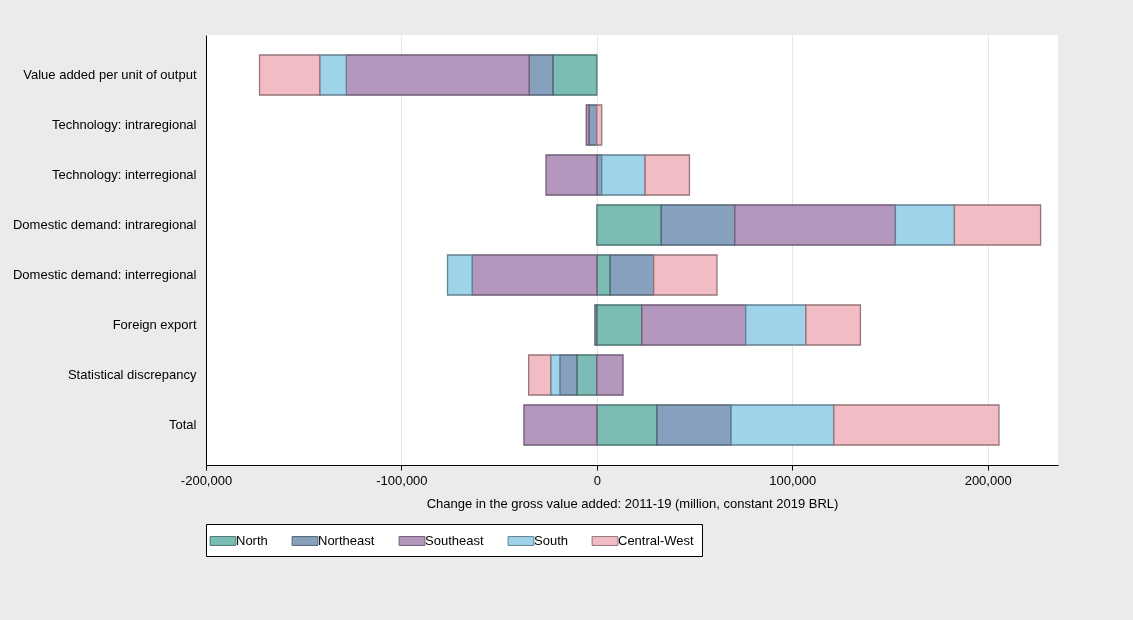 The width and height of the screenshot is (1133, 620). I want to click on legend-label: Southeast, so click(454, 540).